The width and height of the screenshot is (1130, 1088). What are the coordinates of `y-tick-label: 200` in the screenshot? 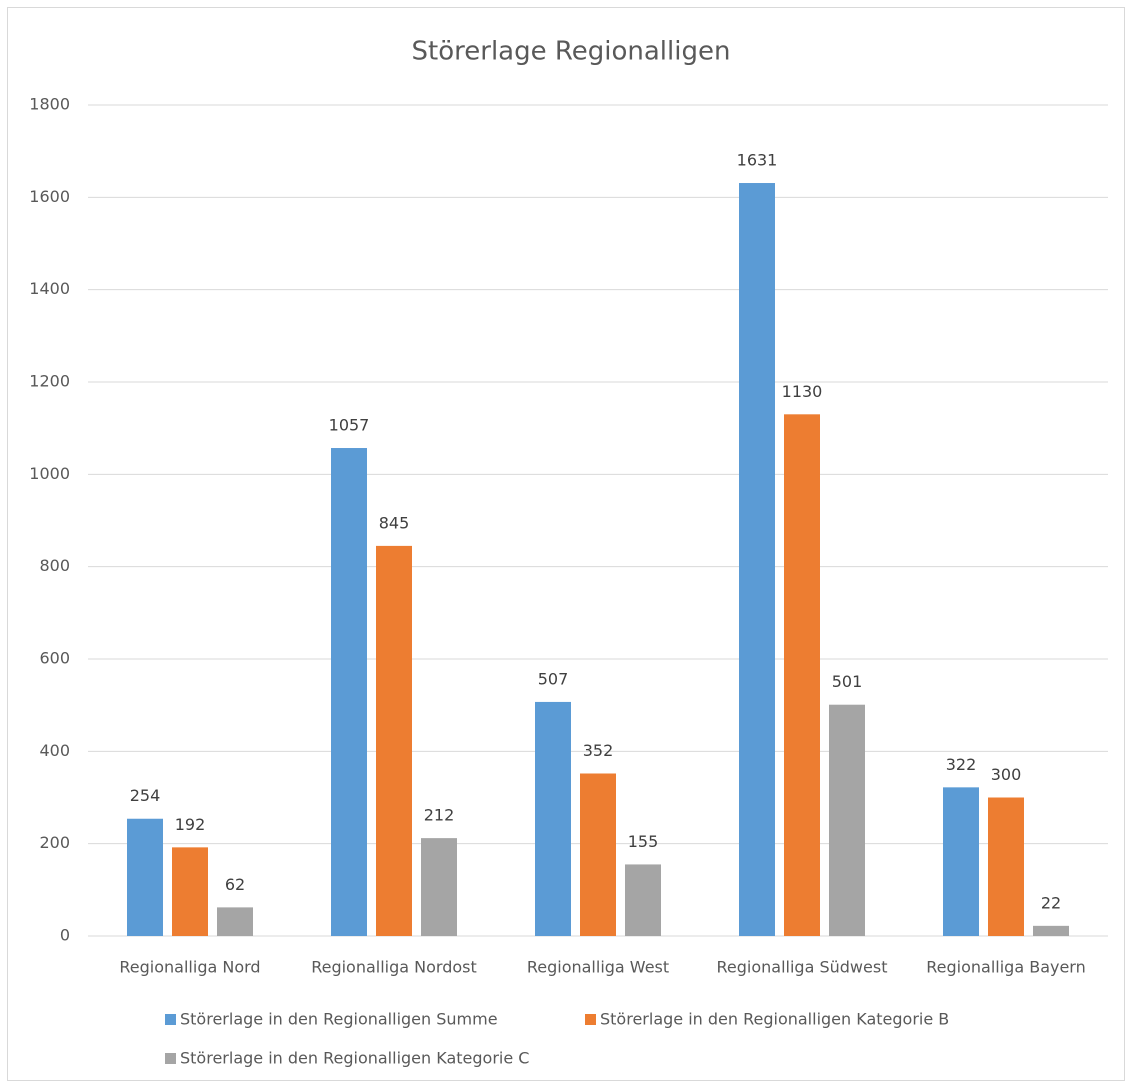 It's located at (54, 842).